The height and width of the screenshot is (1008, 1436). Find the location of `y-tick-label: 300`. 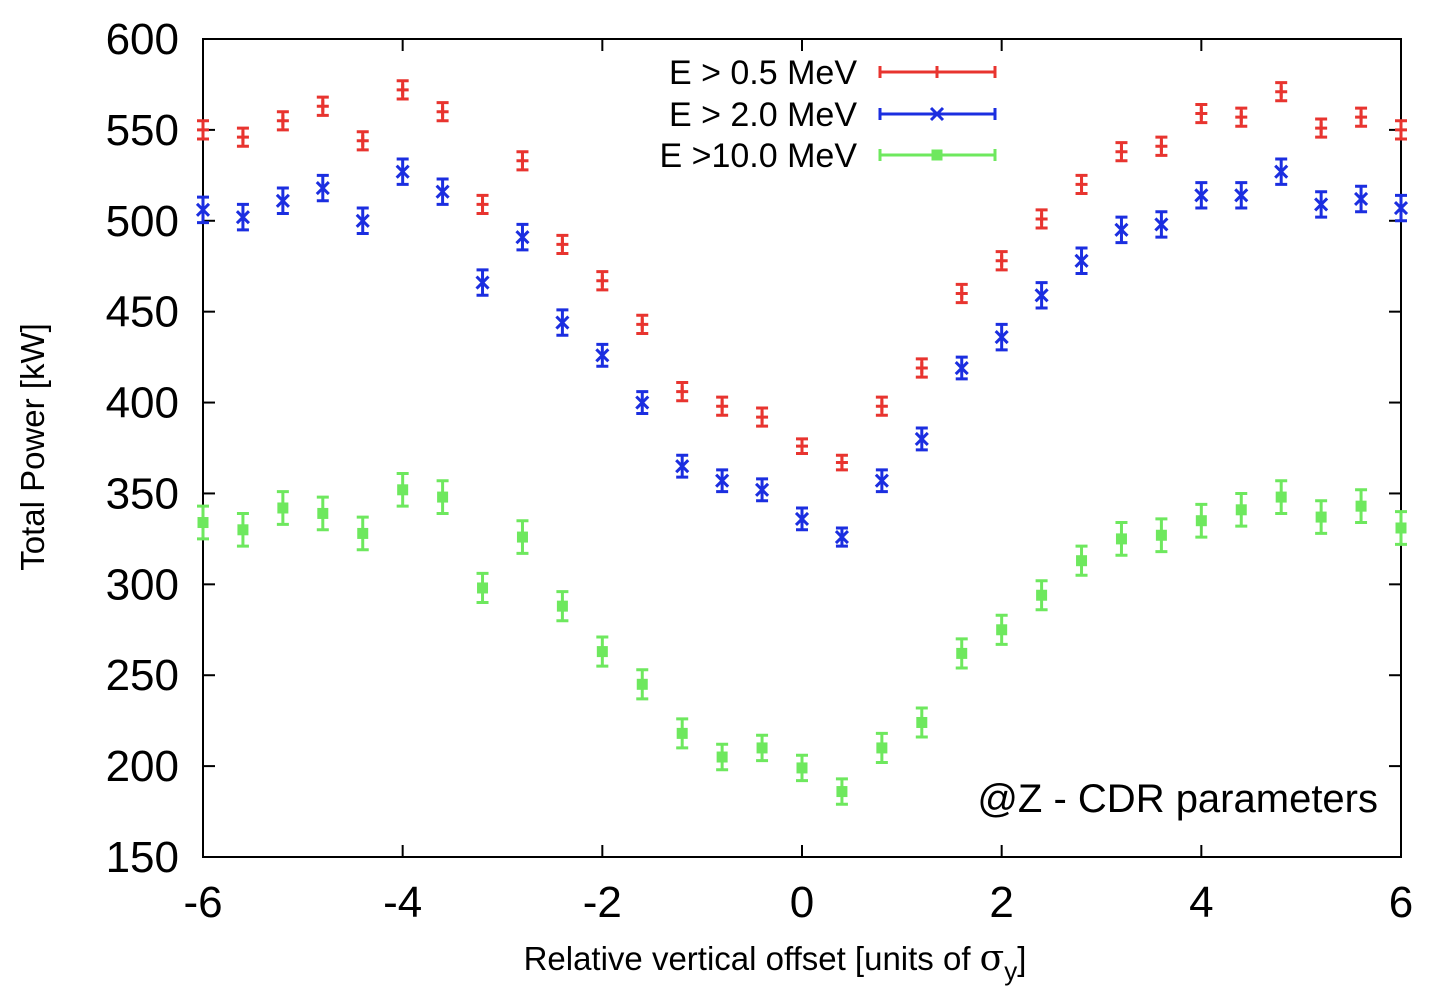

y-tick-label: 300 is located at coordinates (142, 584).